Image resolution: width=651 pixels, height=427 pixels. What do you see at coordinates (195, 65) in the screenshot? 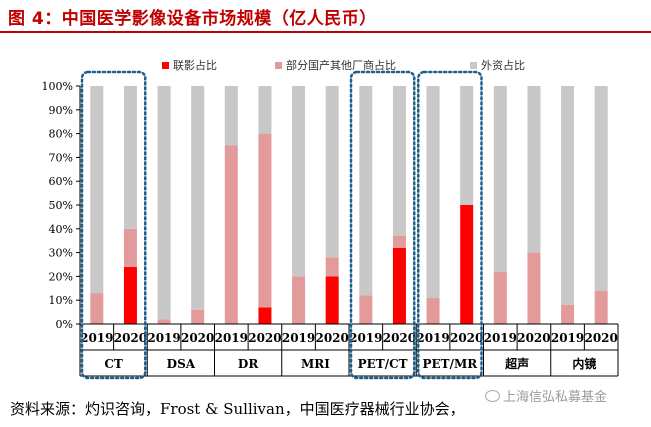
I see `legend-label: 联影占比` at bounding box center [195, 65].